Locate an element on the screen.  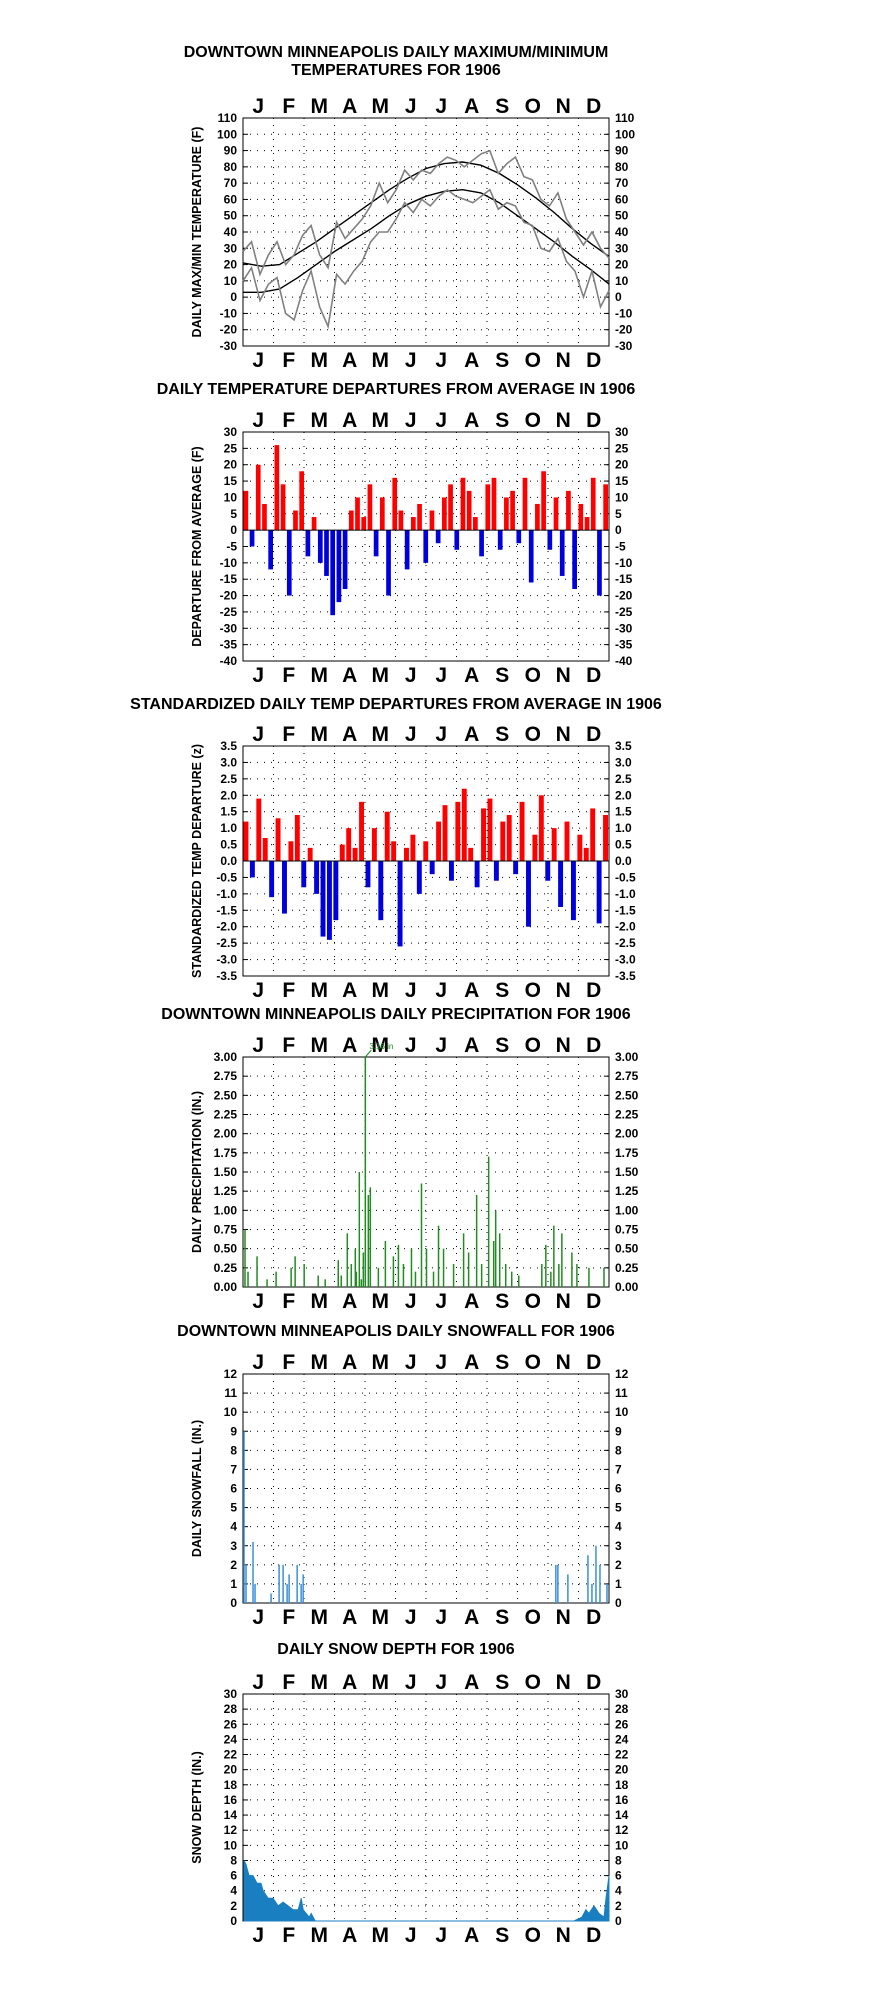
y-tick-label-right: 3.5 is located at coordinates (623, 746).